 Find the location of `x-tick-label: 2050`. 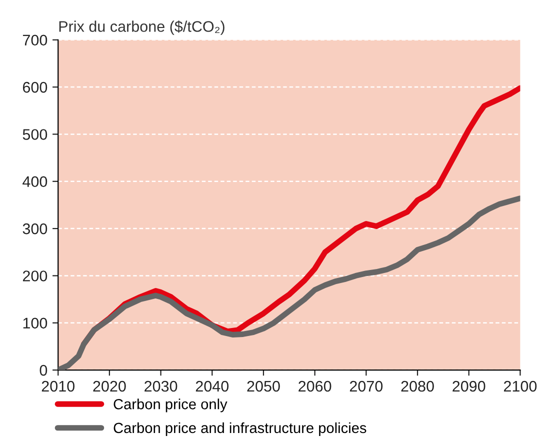

x-tick-label: 2050 is located at coordinates (263, 386).